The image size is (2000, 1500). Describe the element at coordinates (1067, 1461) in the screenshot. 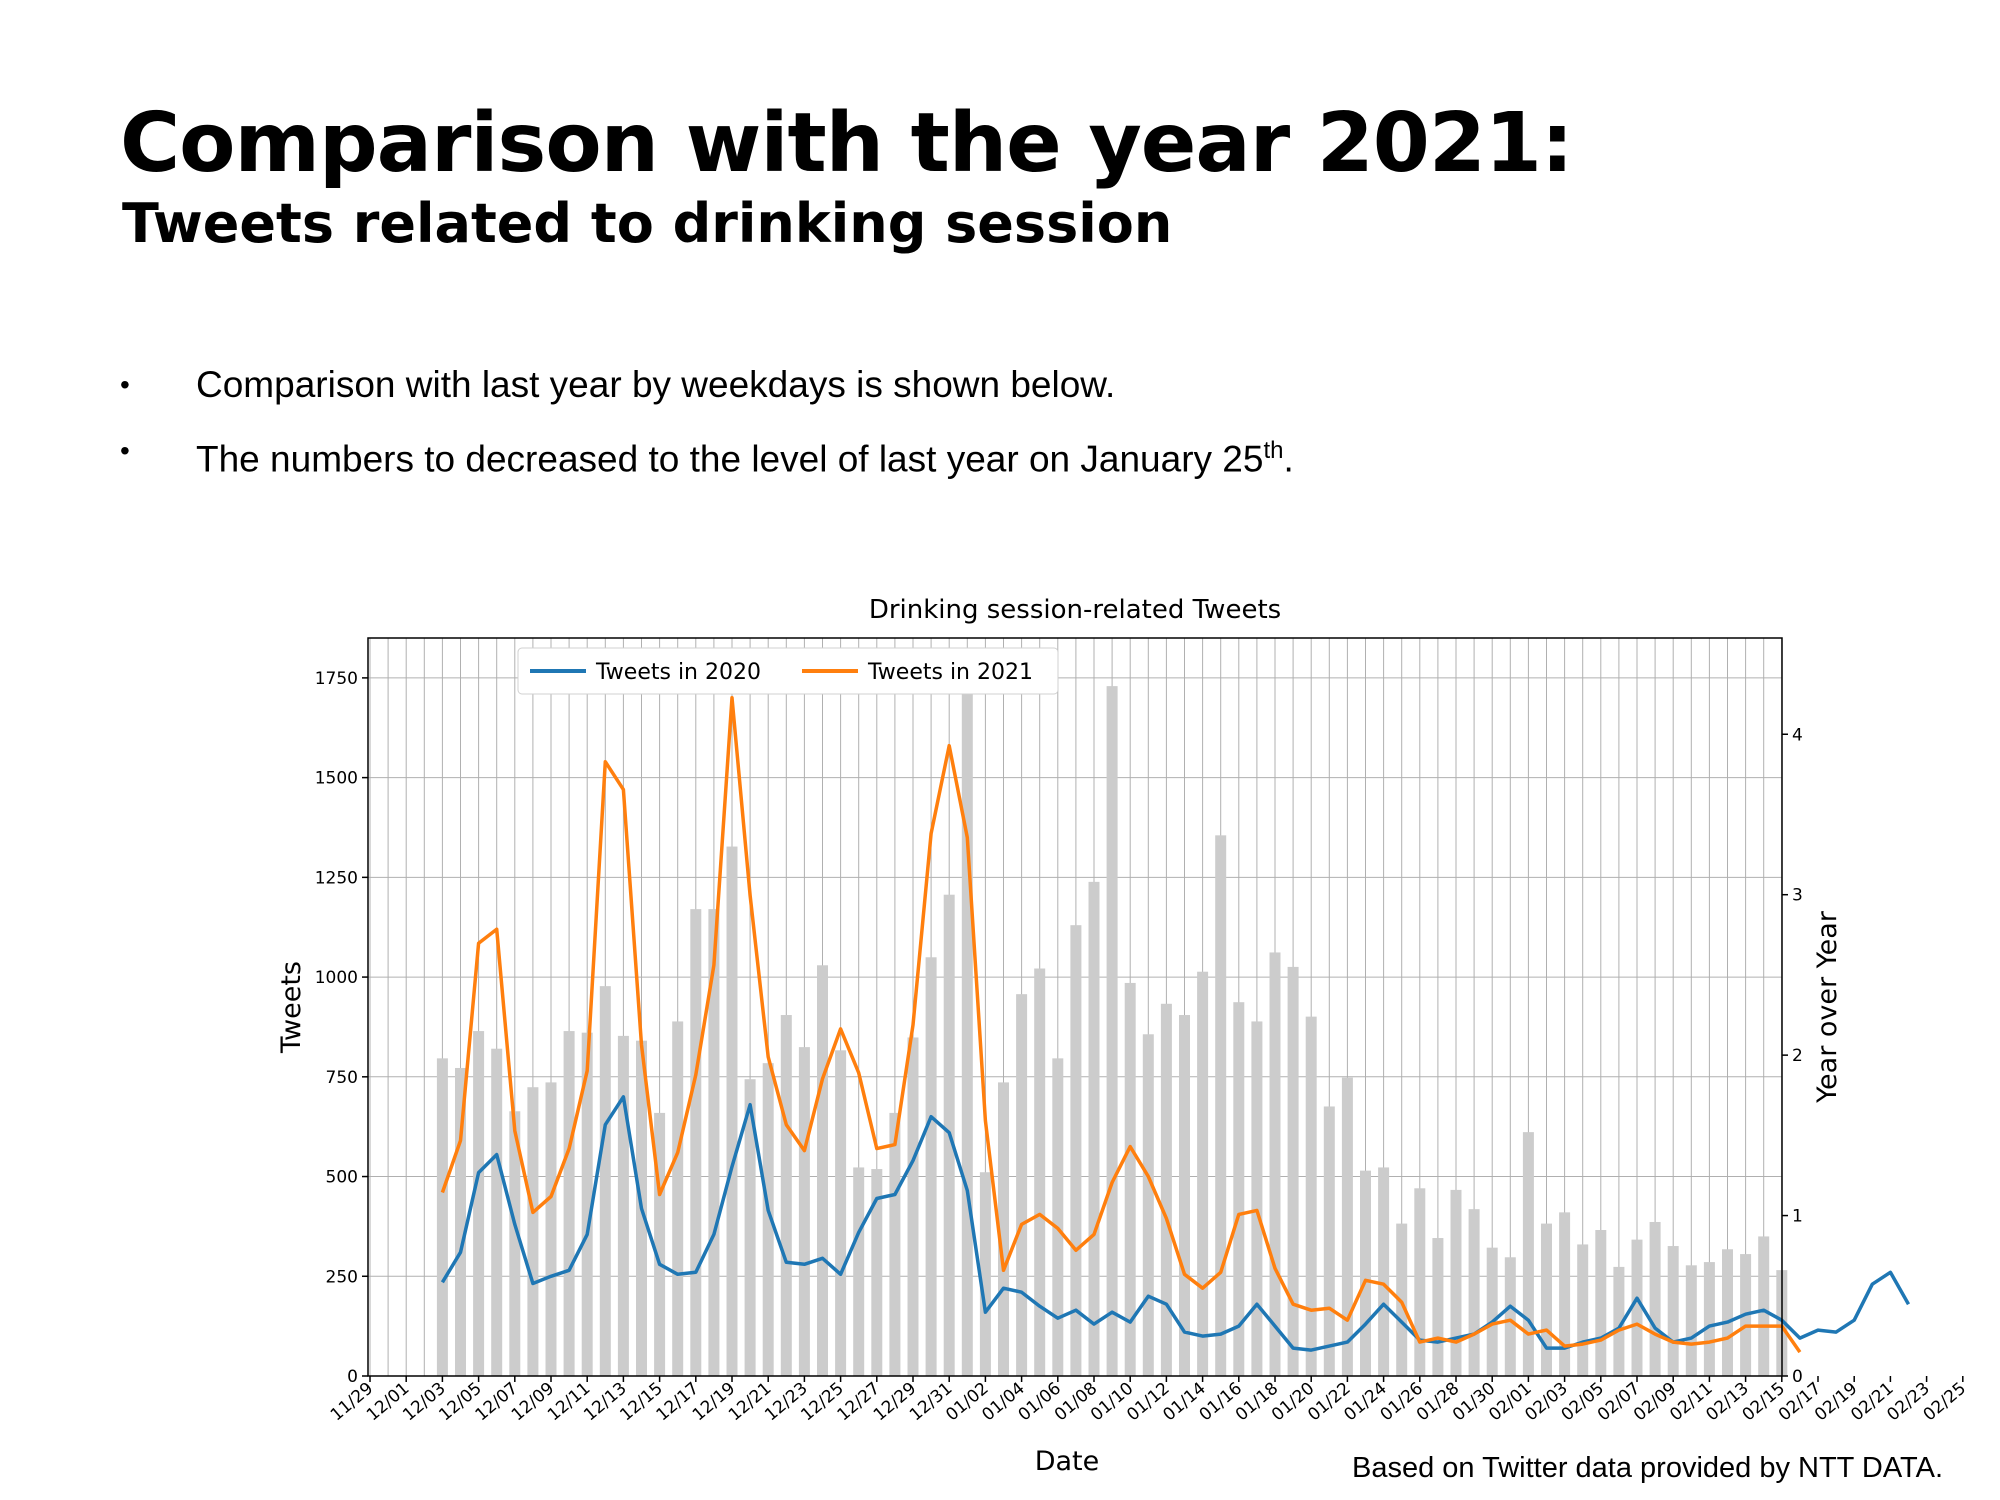

I see `x-axis-label: Date` at that location.